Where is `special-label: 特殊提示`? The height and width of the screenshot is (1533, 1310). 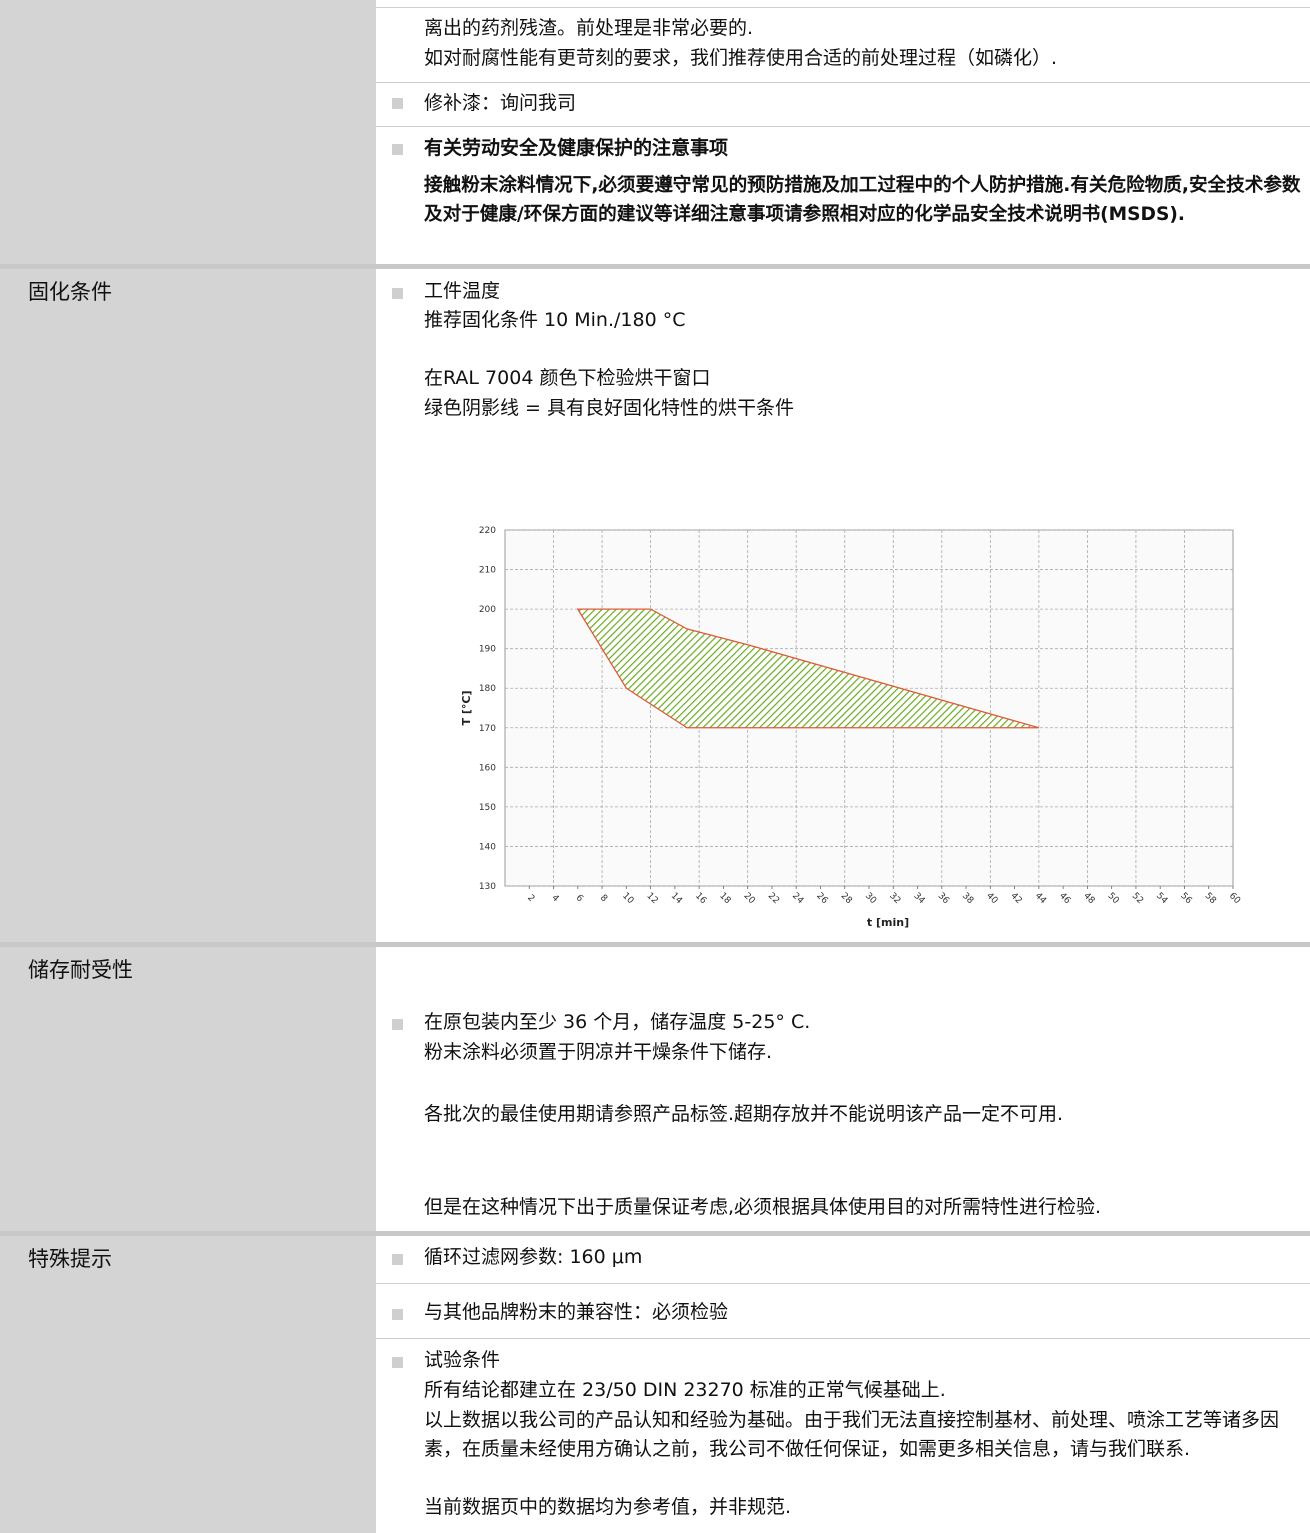
special-label: 特殊提示 is located at coordinates (70, 1259).